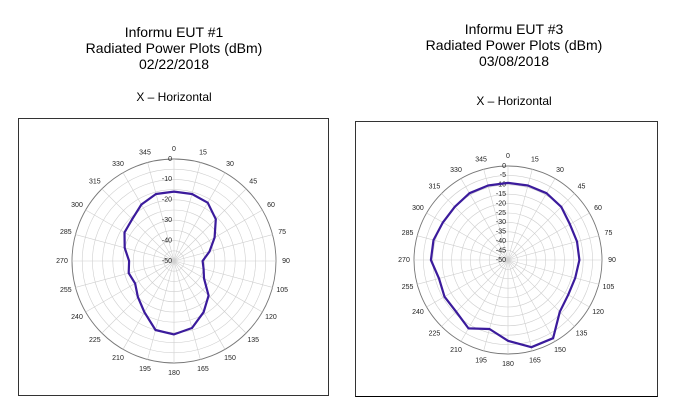 Image resolution: width=680 pixels, height=405 pixels. Describe the element at coordinates (118, 164) in the screenshot. I see `angle-tick-label: 330` at that location.